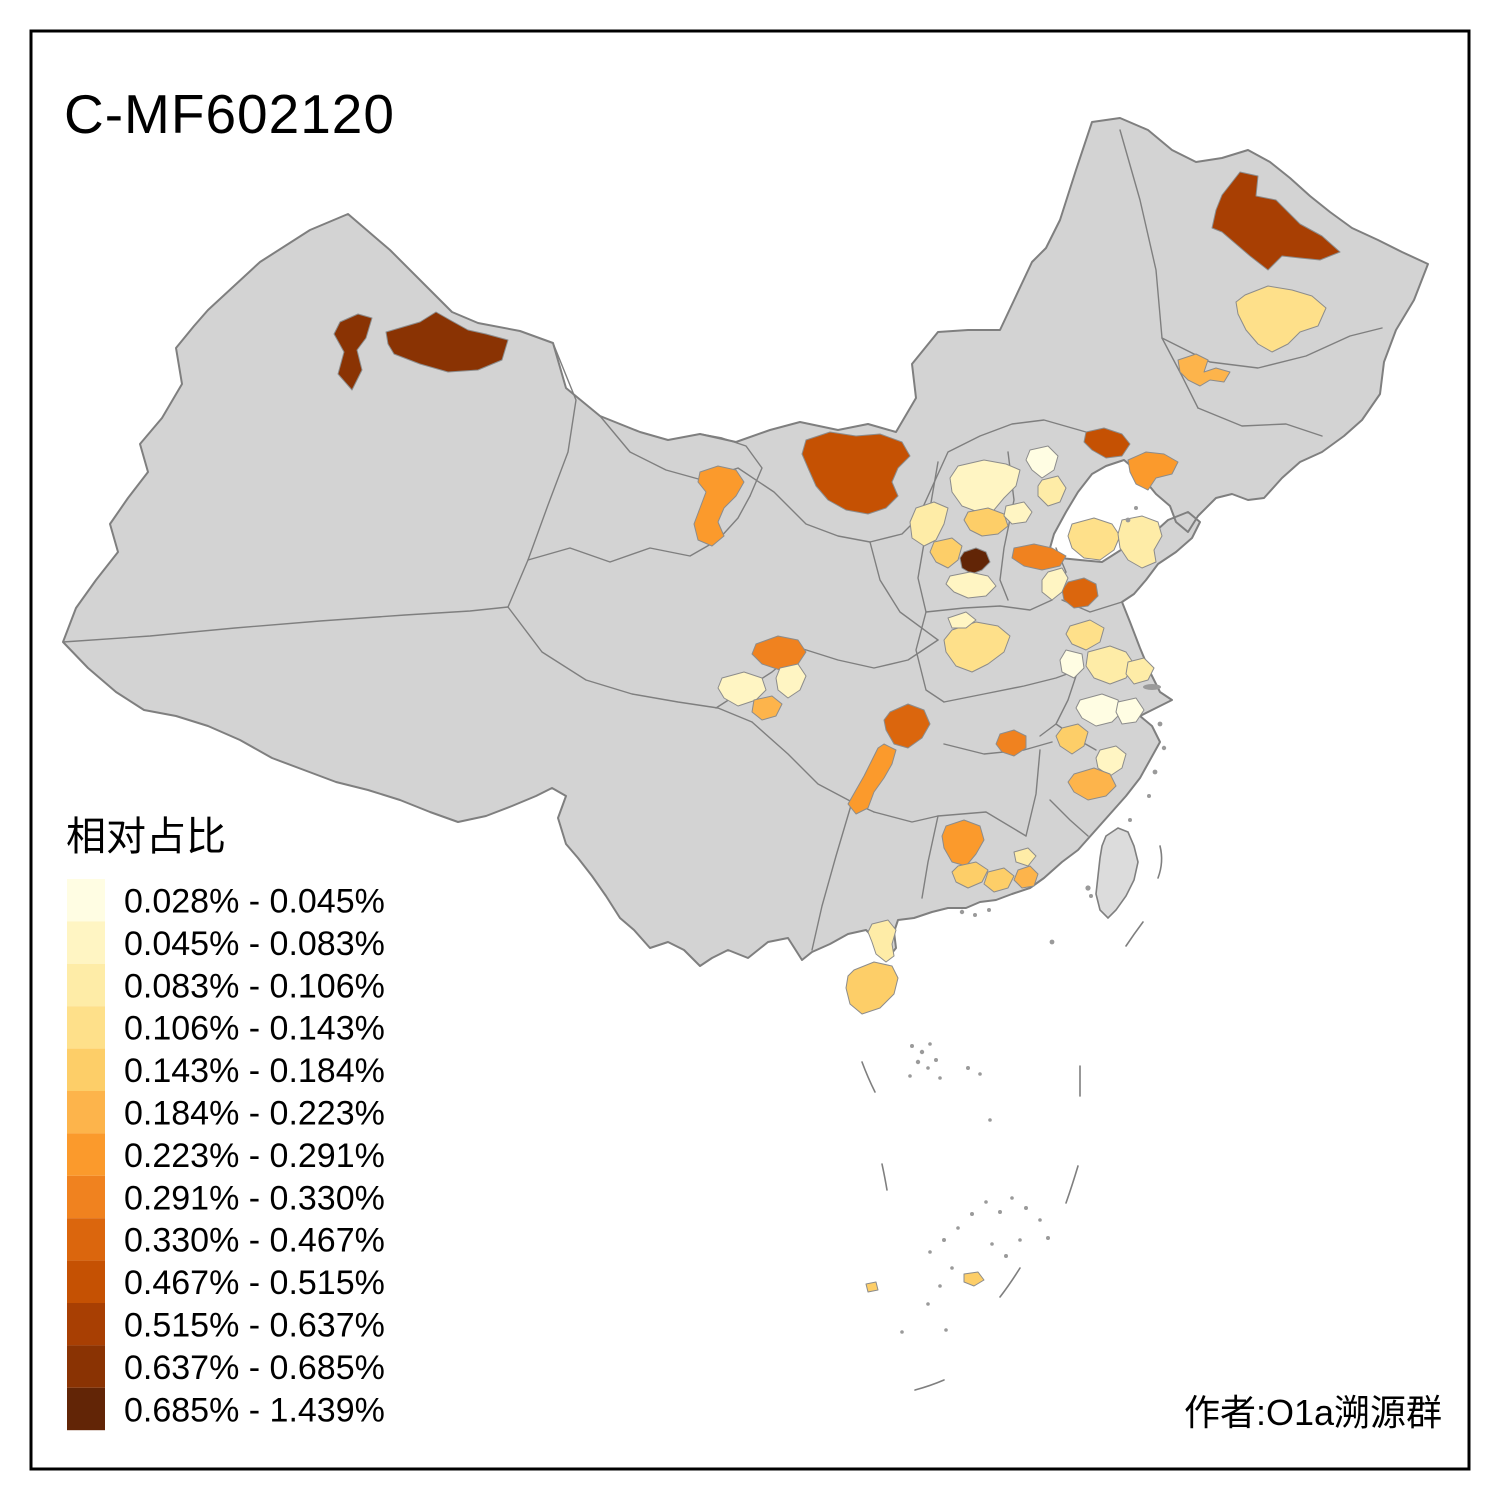 This screenshot has height=1500, width=1500. I want to click on map-region-shanxi-southwest, so click(946, 553).